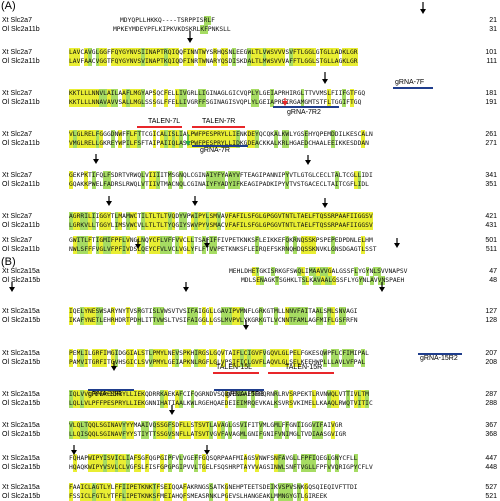 The width and height of the screenshot is (500, 501). Describe the element at coordinates (491, 134) in the screenshot. I see `sequence-position: 261` at that location.